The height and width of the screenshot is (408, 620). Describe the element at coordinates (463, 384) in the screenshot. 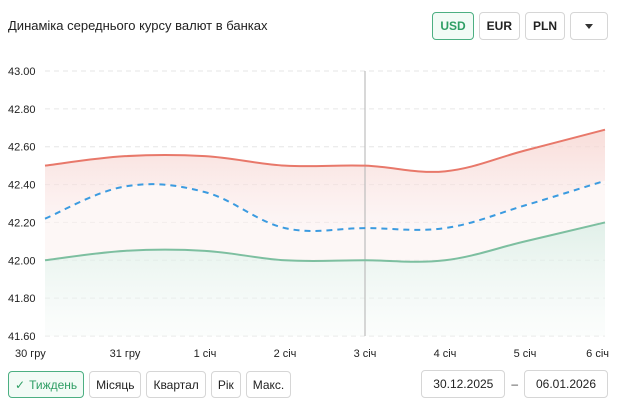

I see `date-from-input: 30.12.2025` at that location.